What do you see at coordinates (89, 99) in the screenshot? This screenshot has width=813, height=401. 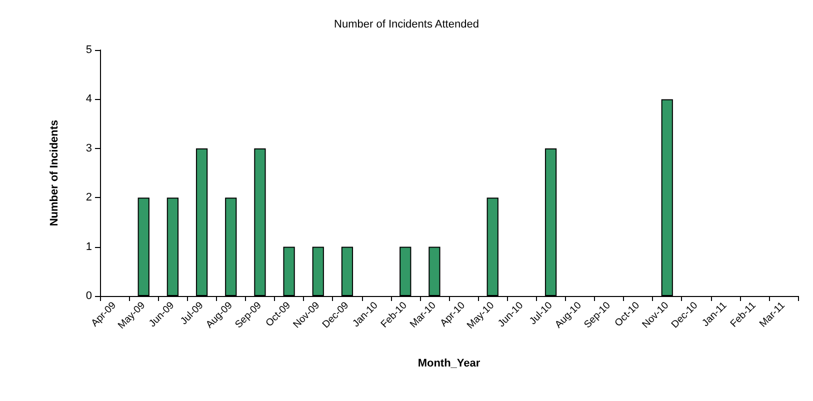 I see `y-tick-label: 4` at bounding box center [89, 99].